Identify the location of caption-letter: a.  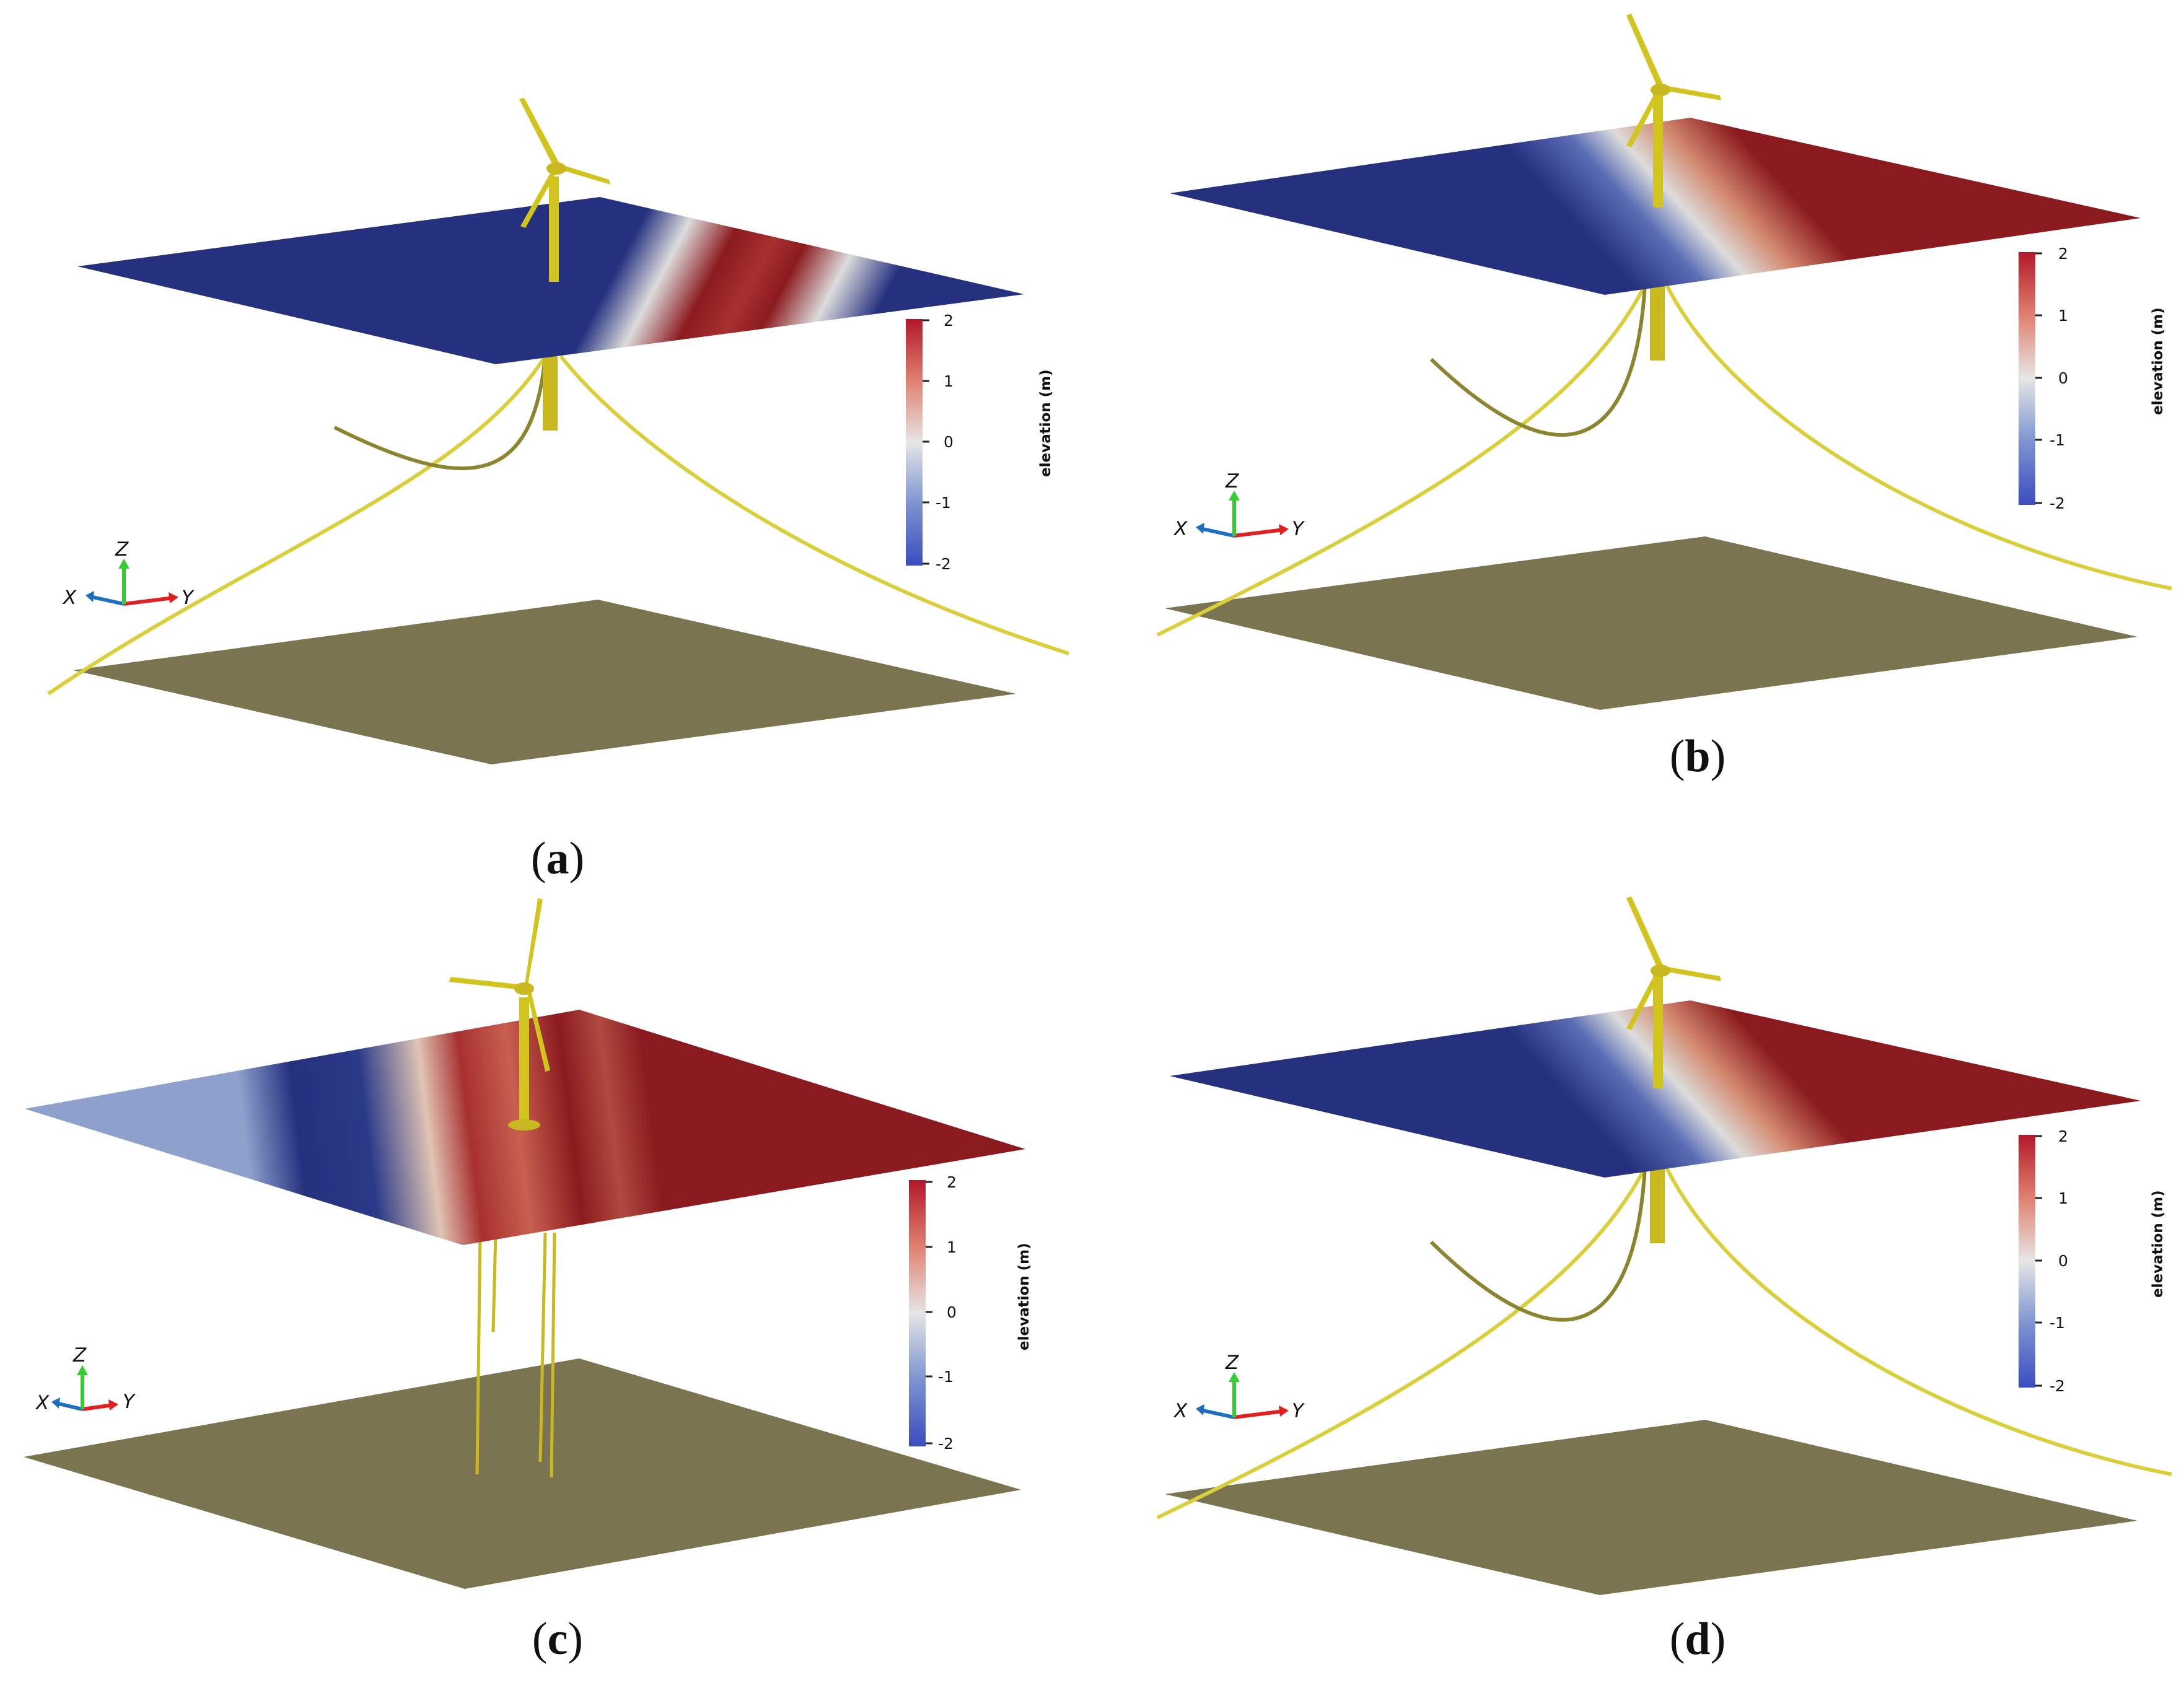
(557, 858).